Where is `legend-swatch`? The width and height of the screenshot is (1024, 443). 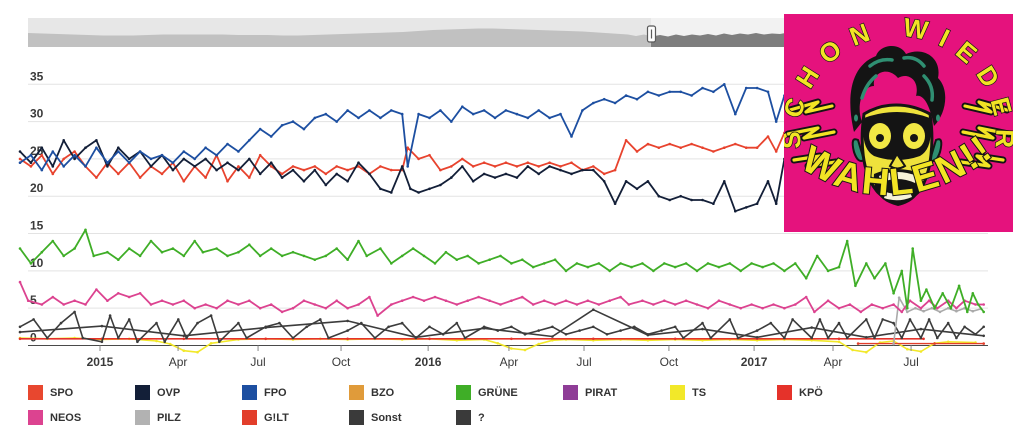
legend-swatch is located at coordinates (356, 417).